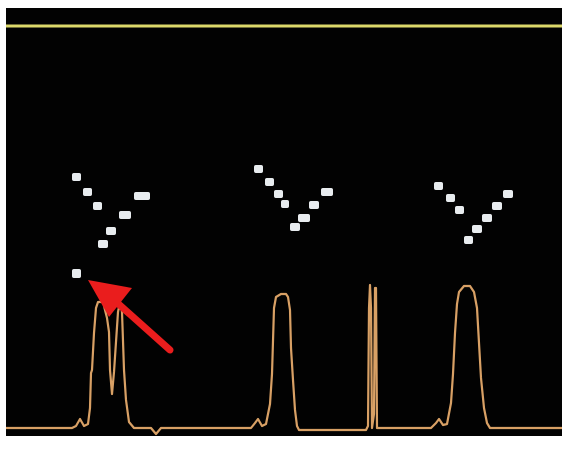  Describe the element at coordinates (110, 298) in the screenshot. I see `red-arrow-head` at that location.